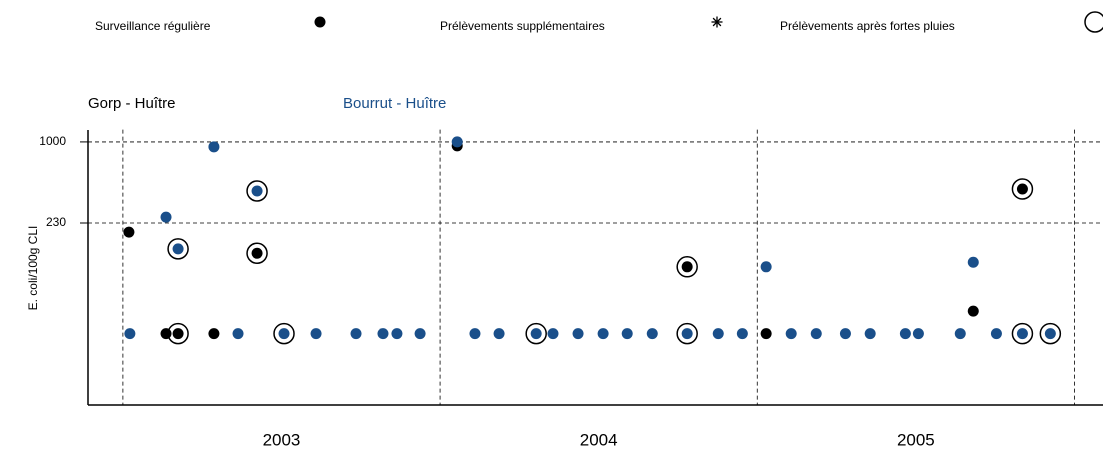 This screenshot has width=1103, height=451. Describe the element at coordinates (132, 103) in the screenshot. I see `series-label: Gorp - Huître` at that location.